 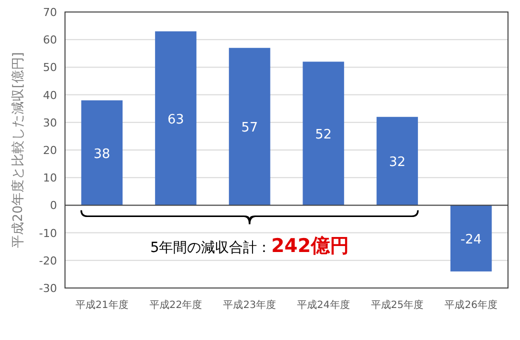 I want to click on data-label: 63, so click(x=175, y=120).